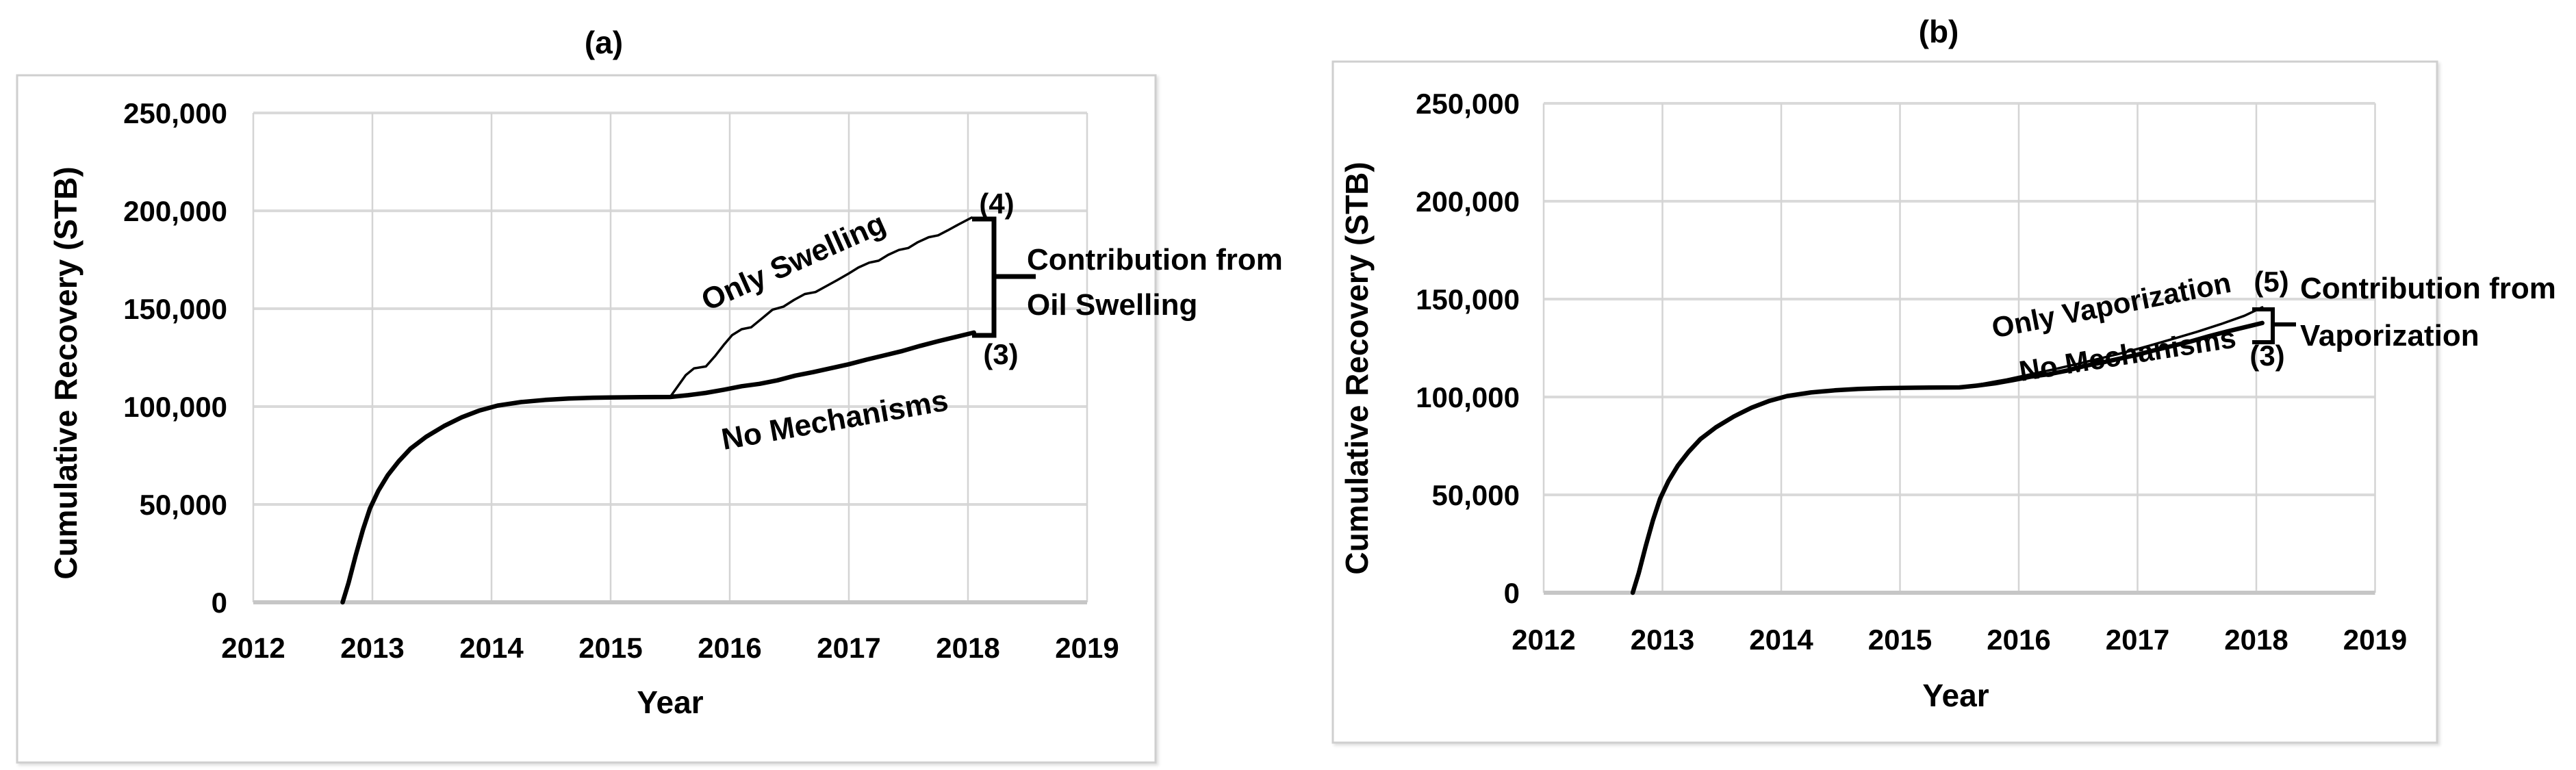 Image resolution: width=2576 pixels, height=770 pixels. I want to click on panel-b-title: (b), so click(1939, 31).